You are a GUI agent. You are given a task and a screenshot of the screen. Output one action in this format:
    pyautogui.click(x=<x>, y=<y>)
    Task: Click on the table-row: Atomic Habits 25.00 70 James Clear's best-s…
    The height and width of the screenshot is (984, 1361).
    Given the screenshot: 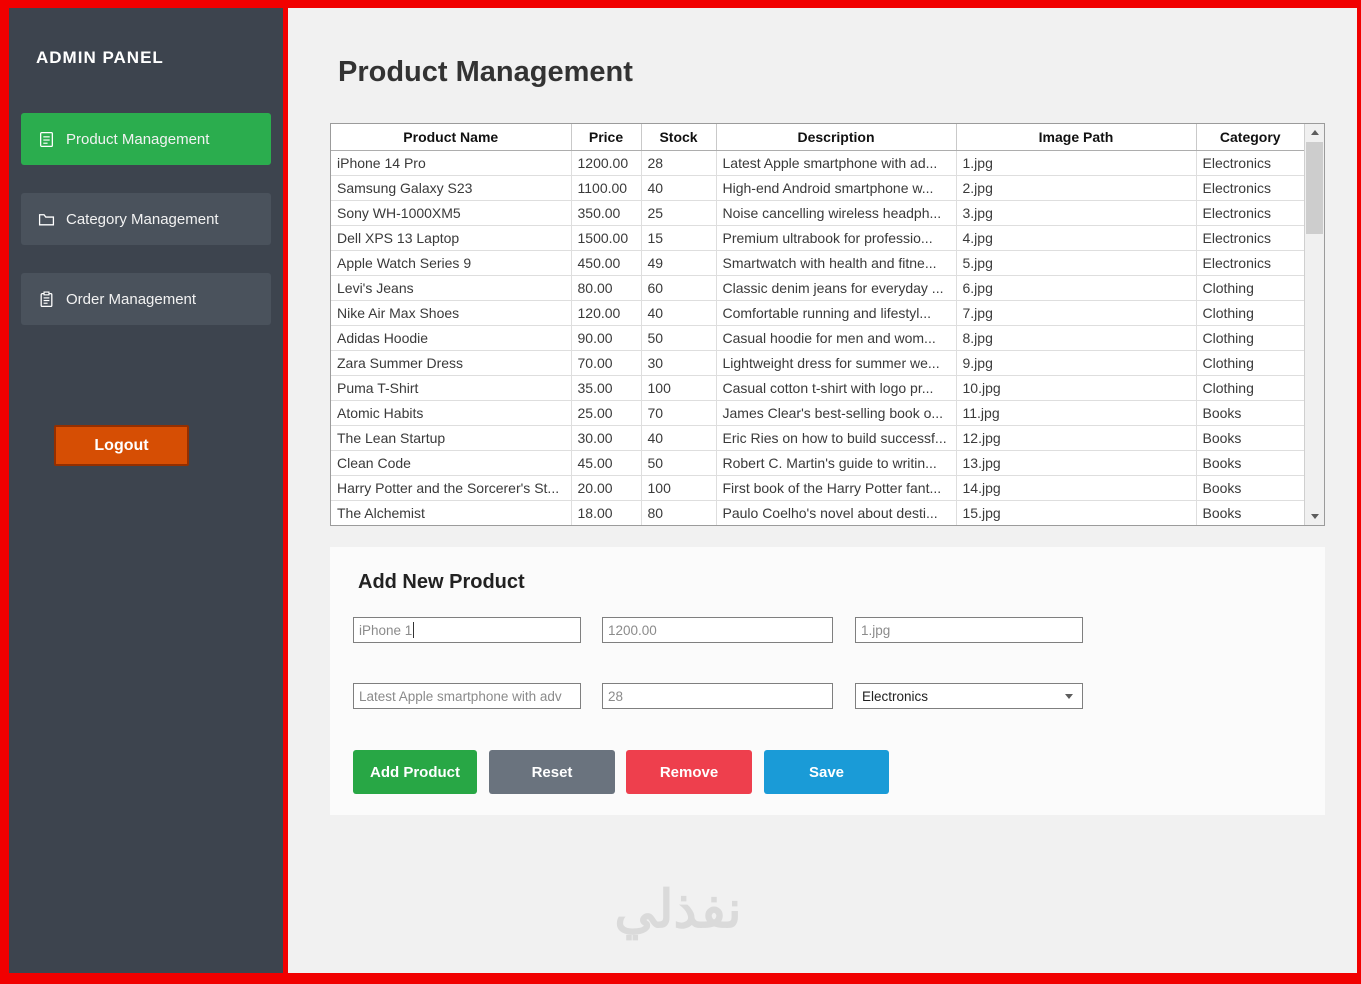 What is the action you would take?
    pyautogui.click(x=817, y=413)
    